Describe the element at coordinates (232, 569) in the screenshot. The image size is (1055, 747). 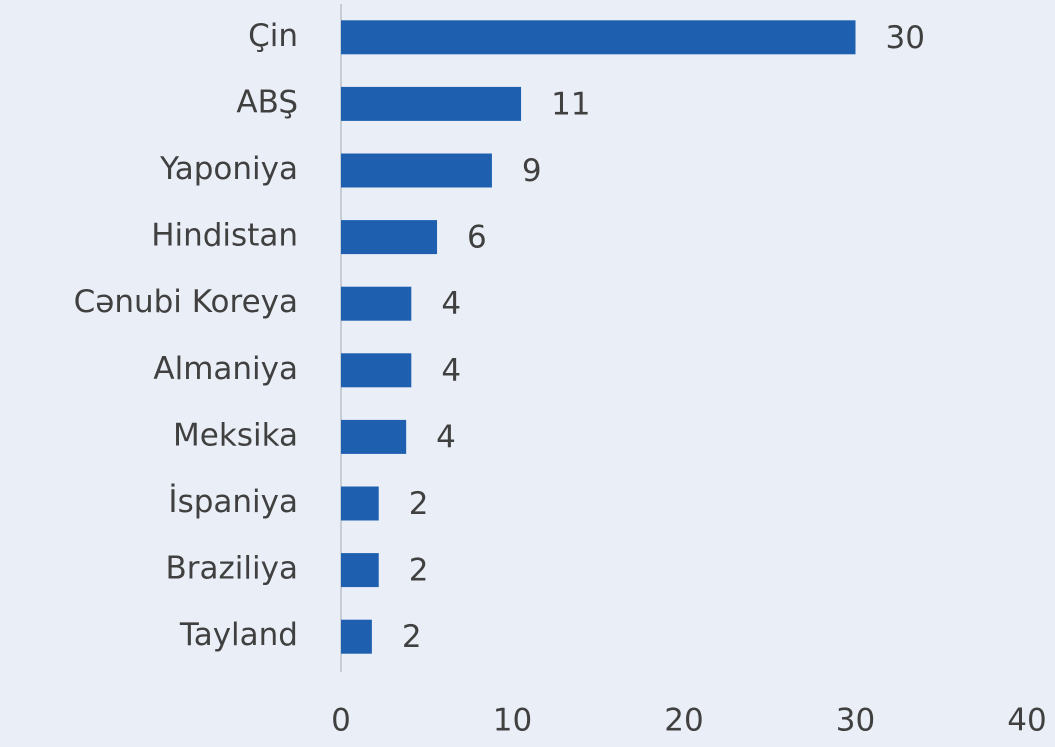
I see `y-tick-label: Braziliya` at that location.